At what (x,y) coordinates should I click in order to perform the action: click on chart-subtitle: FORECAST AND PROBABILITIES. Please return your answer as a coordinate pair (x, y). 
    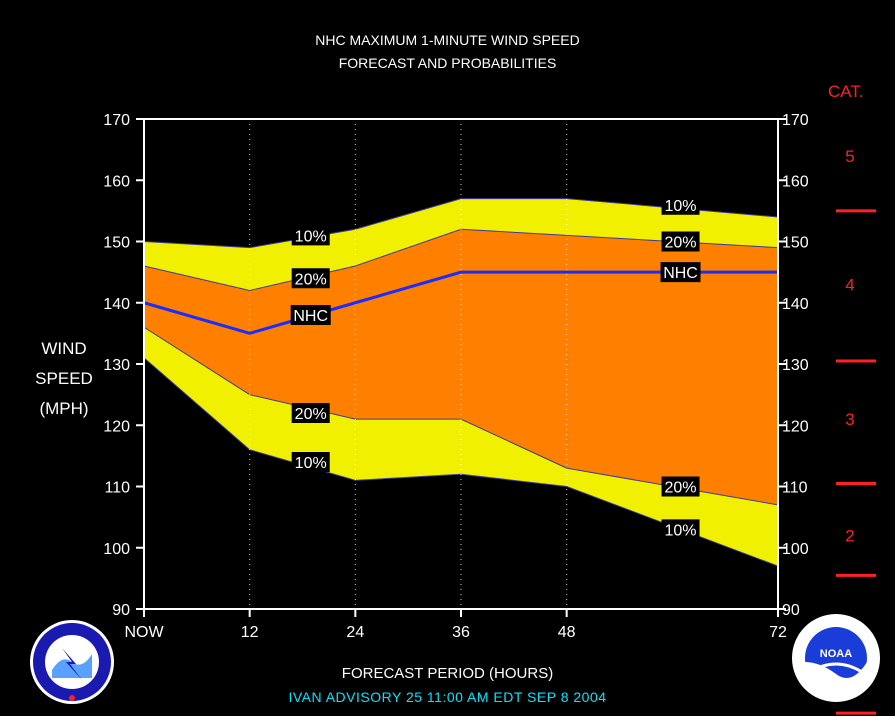
    Looking at the image, I should click on (447, 63).